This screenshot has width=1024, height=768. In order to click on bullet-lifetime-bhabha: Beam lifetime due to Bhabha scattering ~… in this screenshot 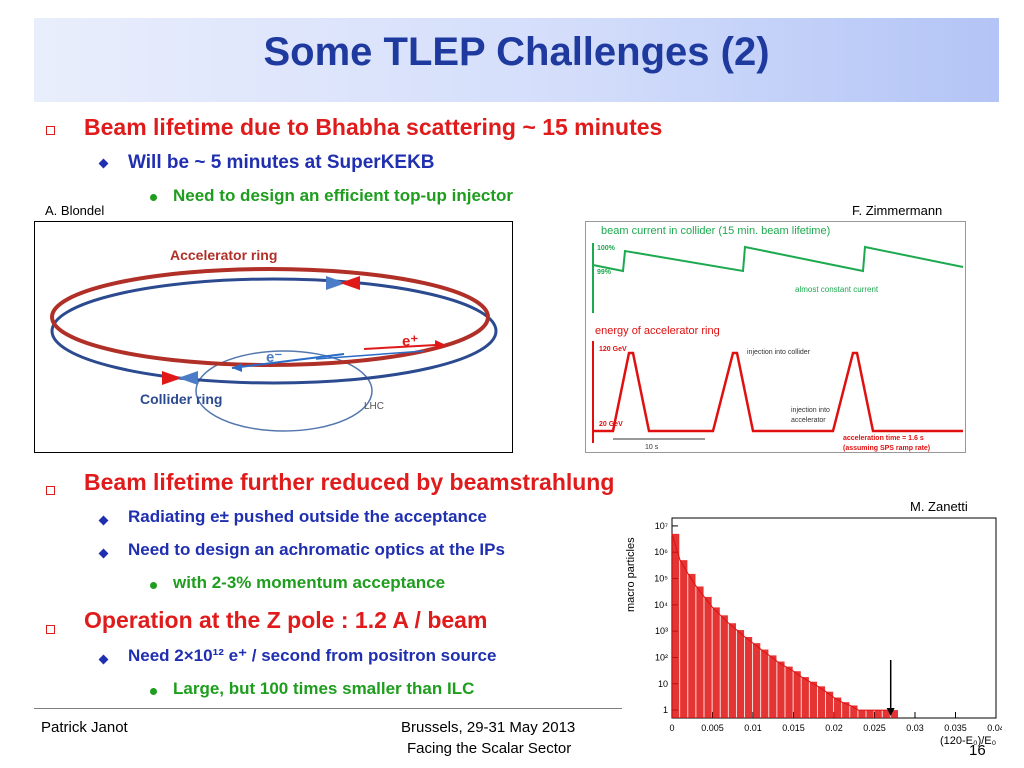, I will do `click(373, 127)`.